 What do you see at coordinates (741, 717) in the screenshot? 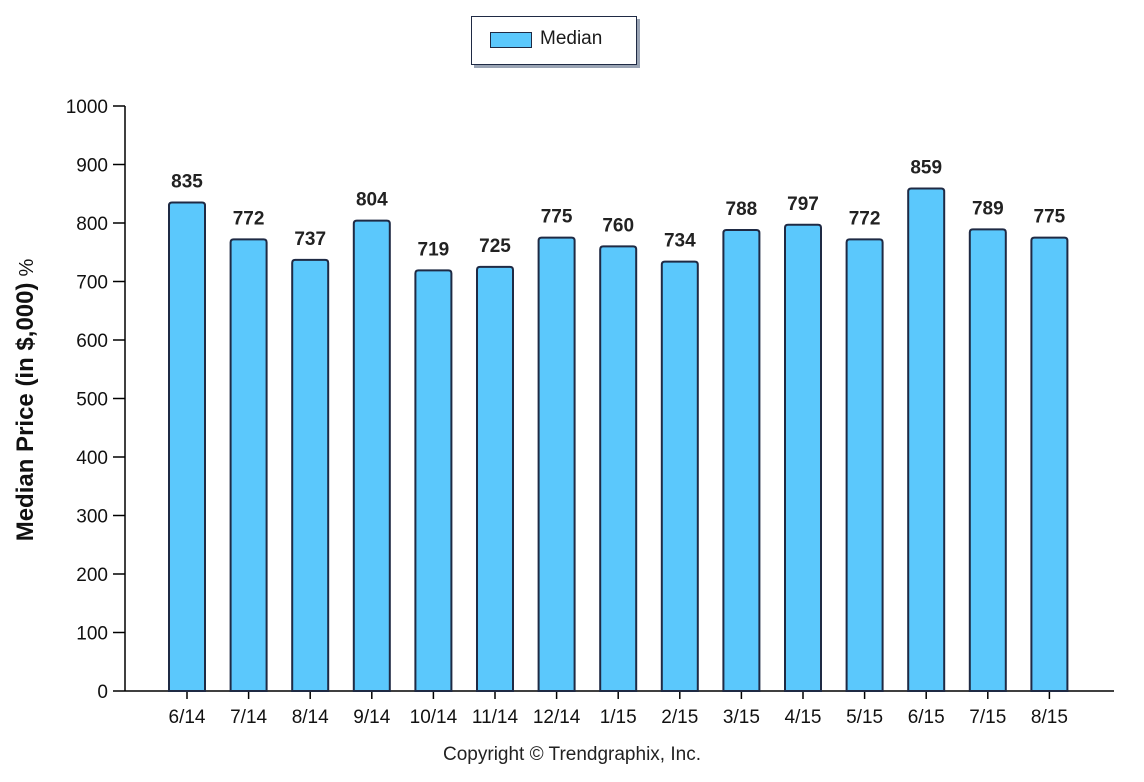
I see `x-tick-label: 3/15` at bounding box center [741, 717].